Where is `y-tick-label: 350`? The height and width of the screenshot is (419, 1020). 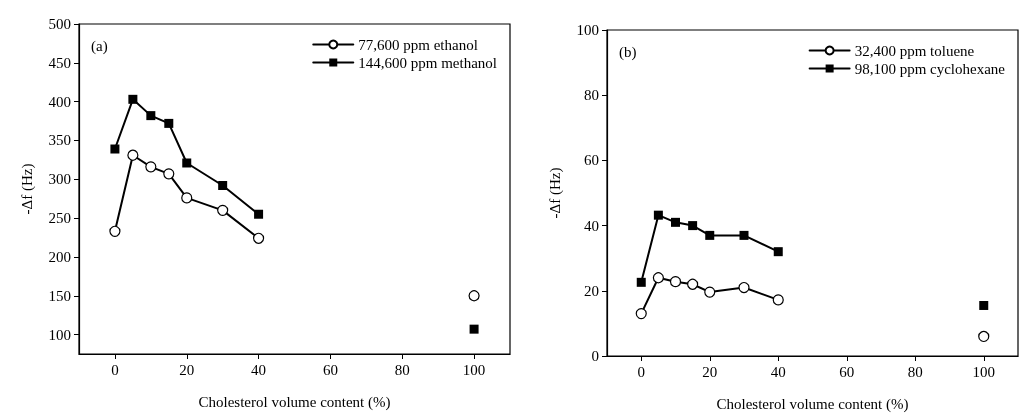
y-tick-label: 350 is located at coordinates (59, 140).